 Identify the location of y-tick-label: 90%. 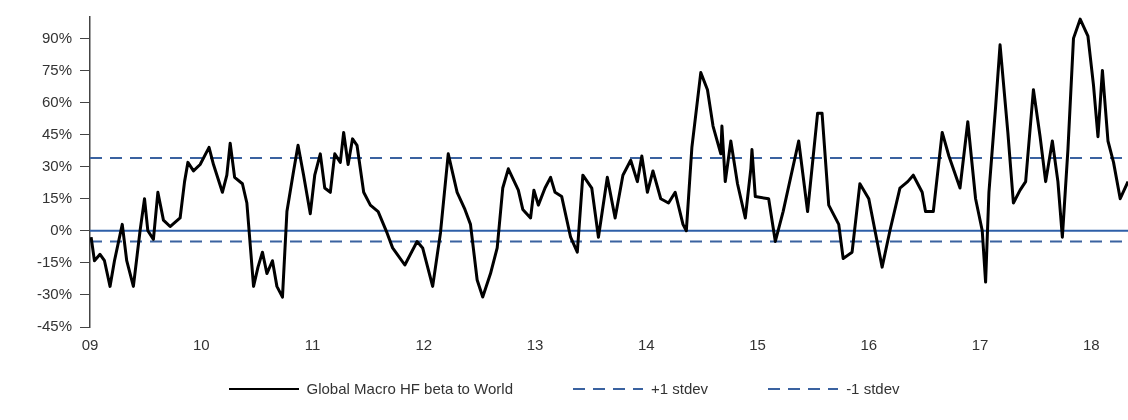
(56, 37).